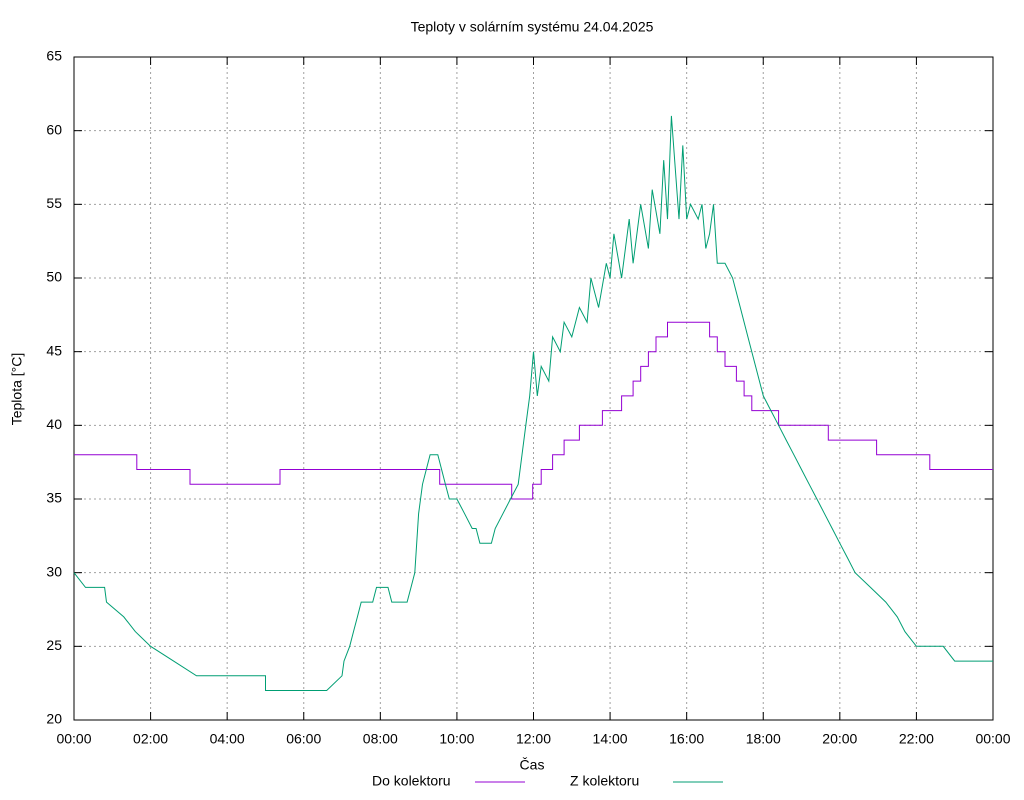  What do you see at coordinates (17, 389) in the screenshot?
I see `y-axis-label: Teplota [°C]` at bounding box center [17, 389].